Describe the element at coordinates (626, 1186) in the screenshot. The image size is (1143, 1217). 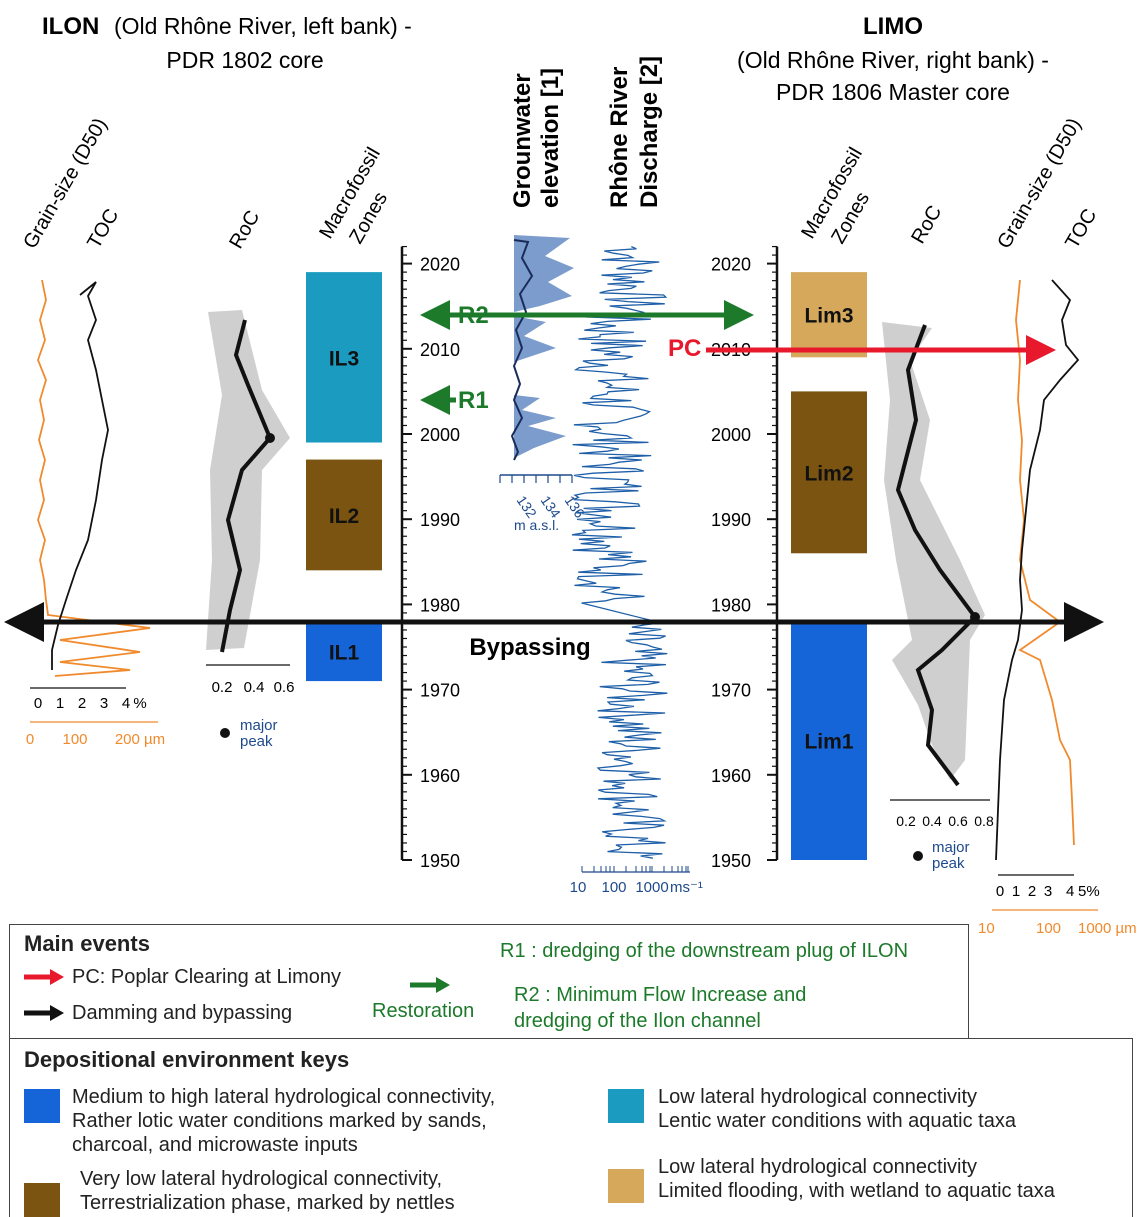
I see `flooding-swatch` at that location.